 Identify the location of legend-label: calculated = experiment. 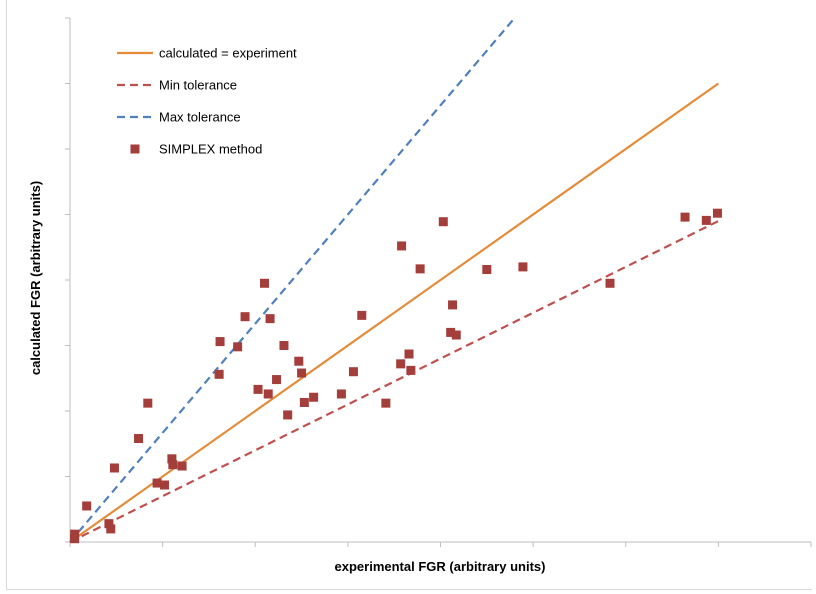
(228, 53).